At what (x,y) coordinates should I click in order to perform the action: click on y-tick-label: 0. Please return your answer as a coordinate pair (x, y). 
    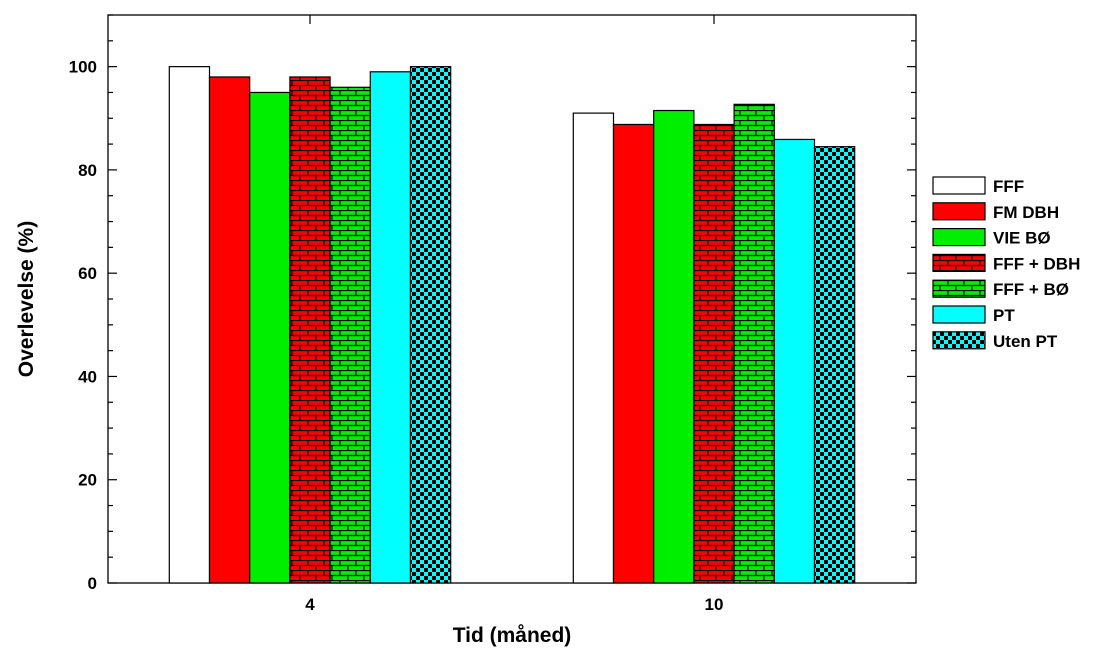
    Looking at the image, I should click on (92, 583).